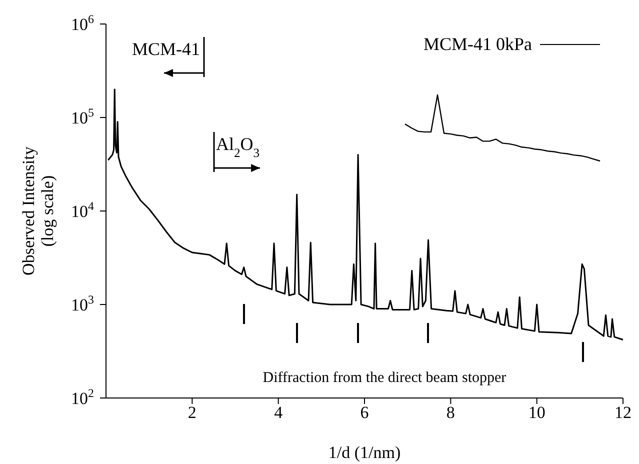 The image size is (639, 464). Describe the element at coordinates (38, 211) in the screenshot. I see `y-axis-title: Observed Intensity (log scale)` at that location.